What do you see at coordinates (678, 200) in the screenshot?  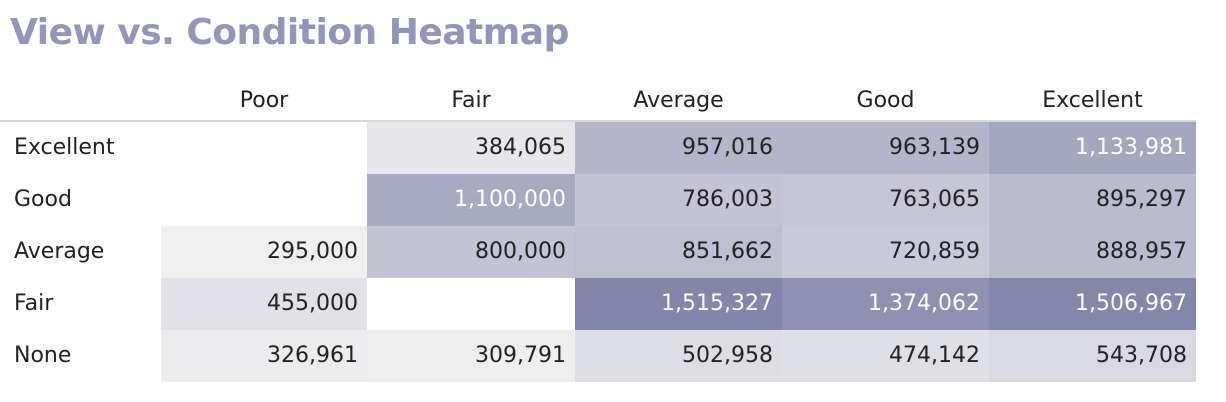 I see `heatmap-cell-good-average: 786,003` at bounding box center [678, 200].